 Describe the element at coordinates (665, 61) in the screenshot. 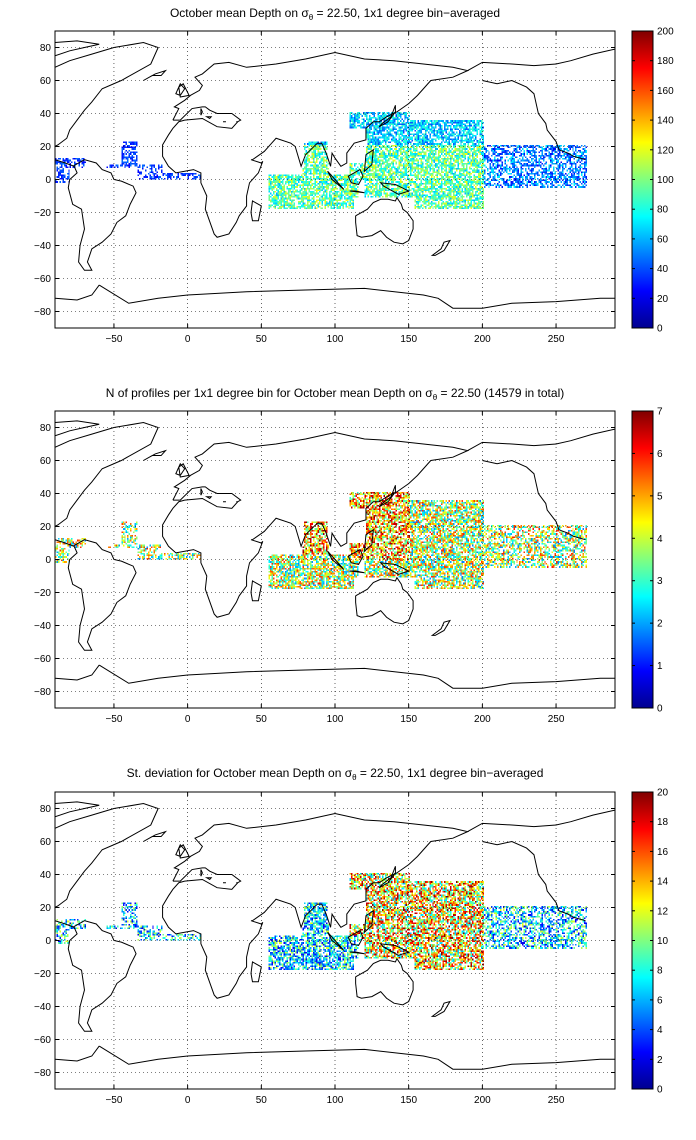

I see `colorbar-tick-label: 180` at that location.